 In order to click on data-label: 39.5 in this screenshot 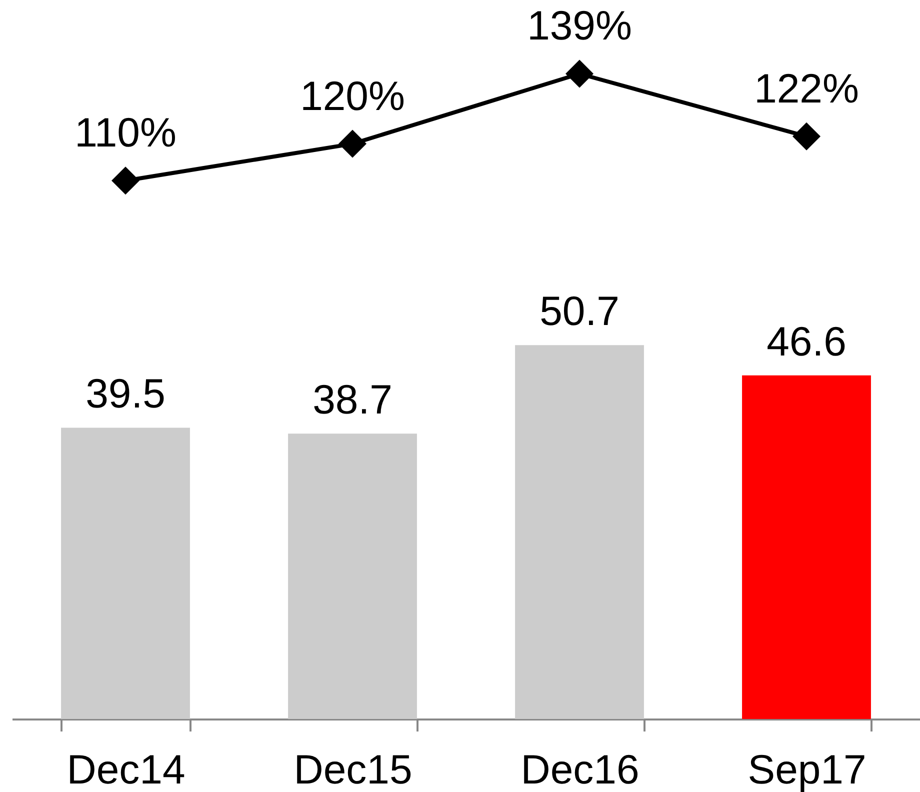, I will do `click(126, 393)`.